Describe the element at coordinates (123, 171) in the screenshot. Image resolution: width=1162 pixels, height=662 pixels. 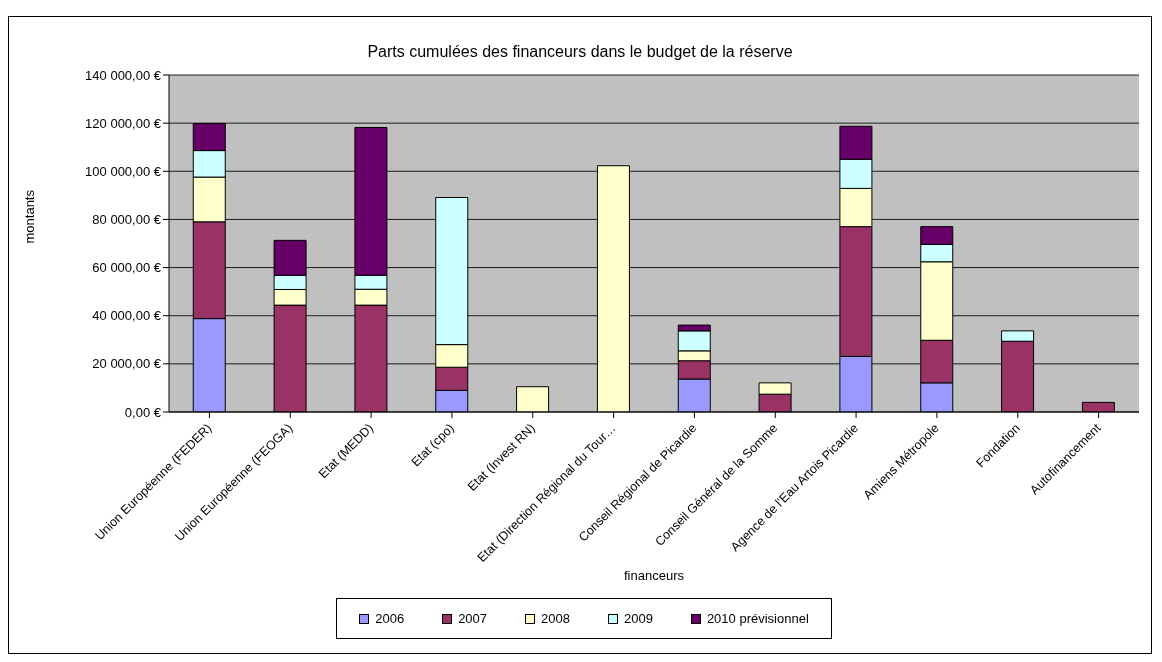
I see `y-tick-label: 100 000,00 €` at that location.